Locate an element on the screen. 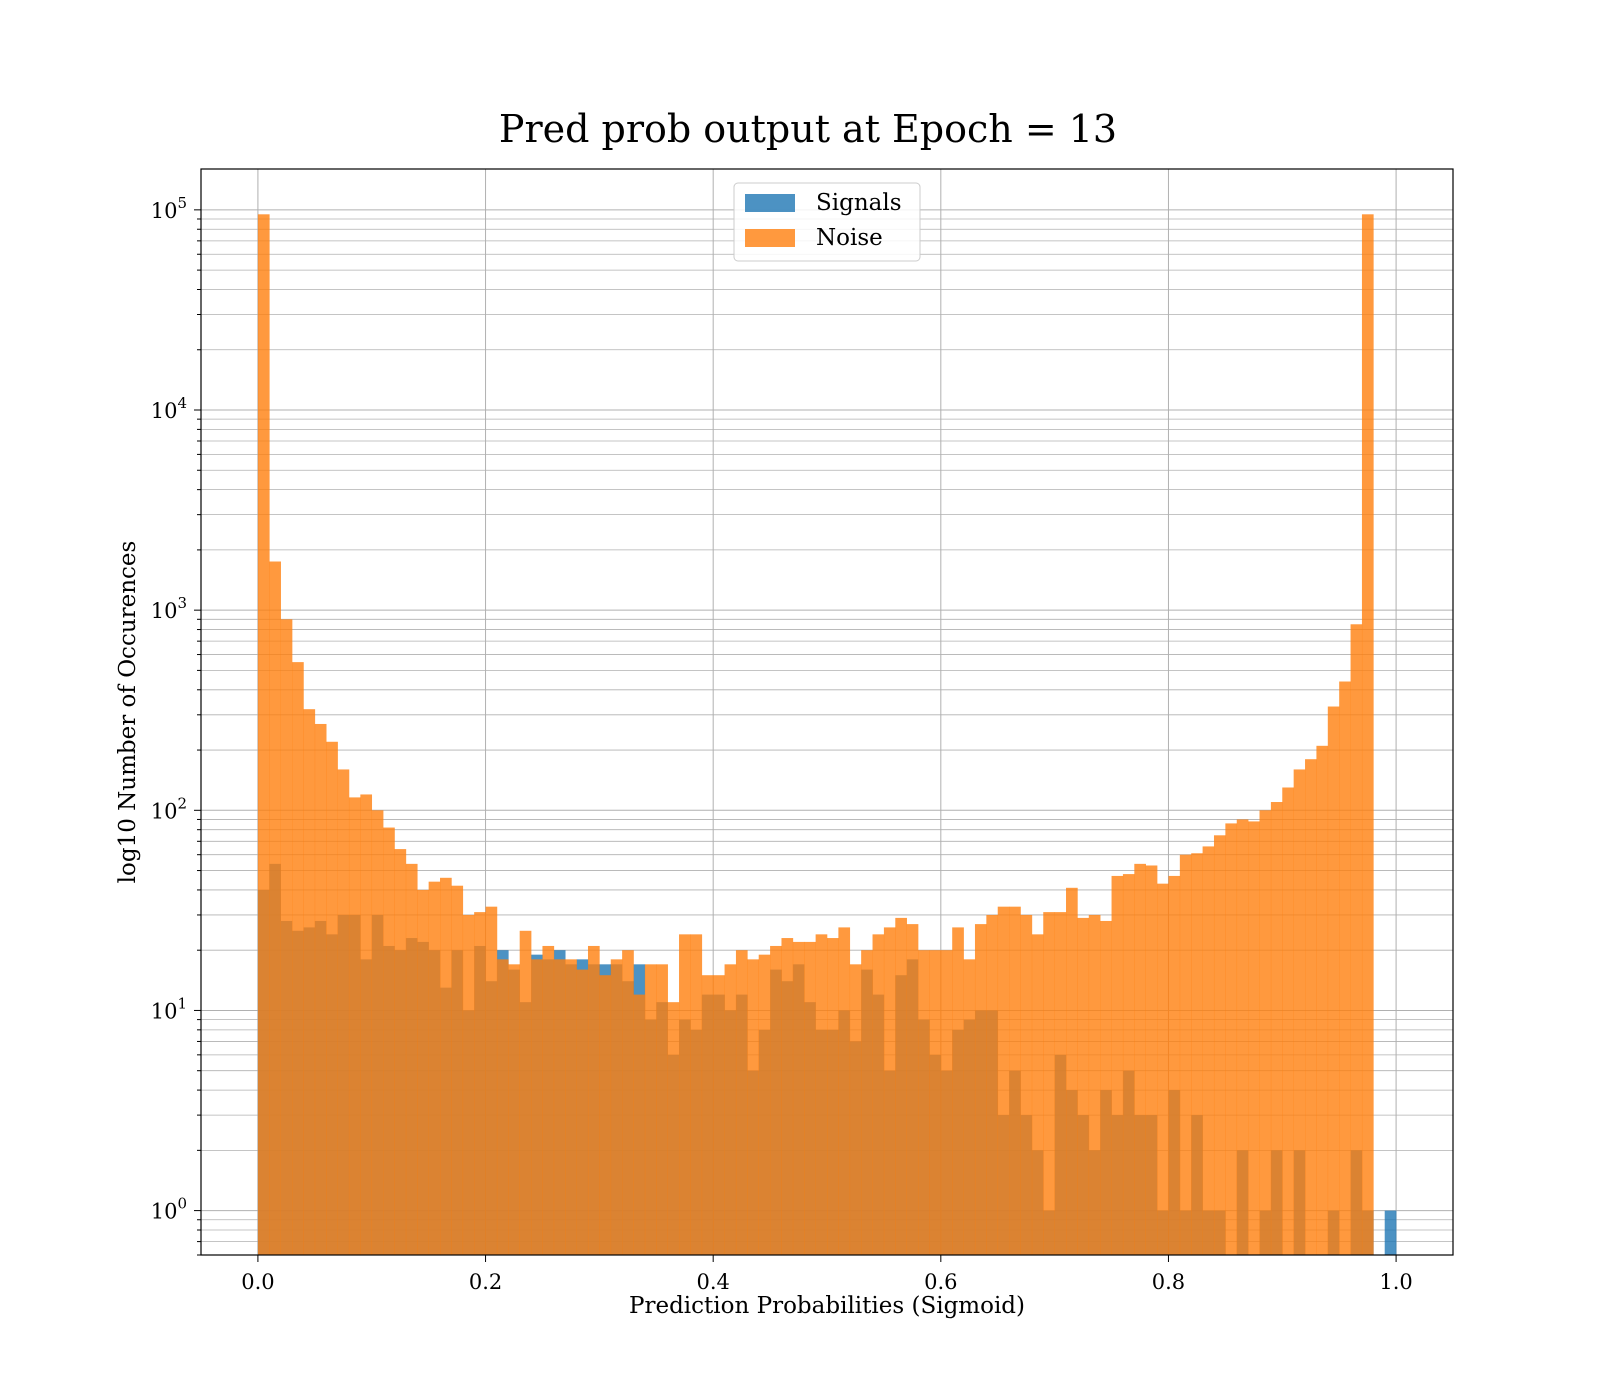 The image size is (1600, 1400). x-tick-label: 1.0 is located at coordinates (1395, 1282).